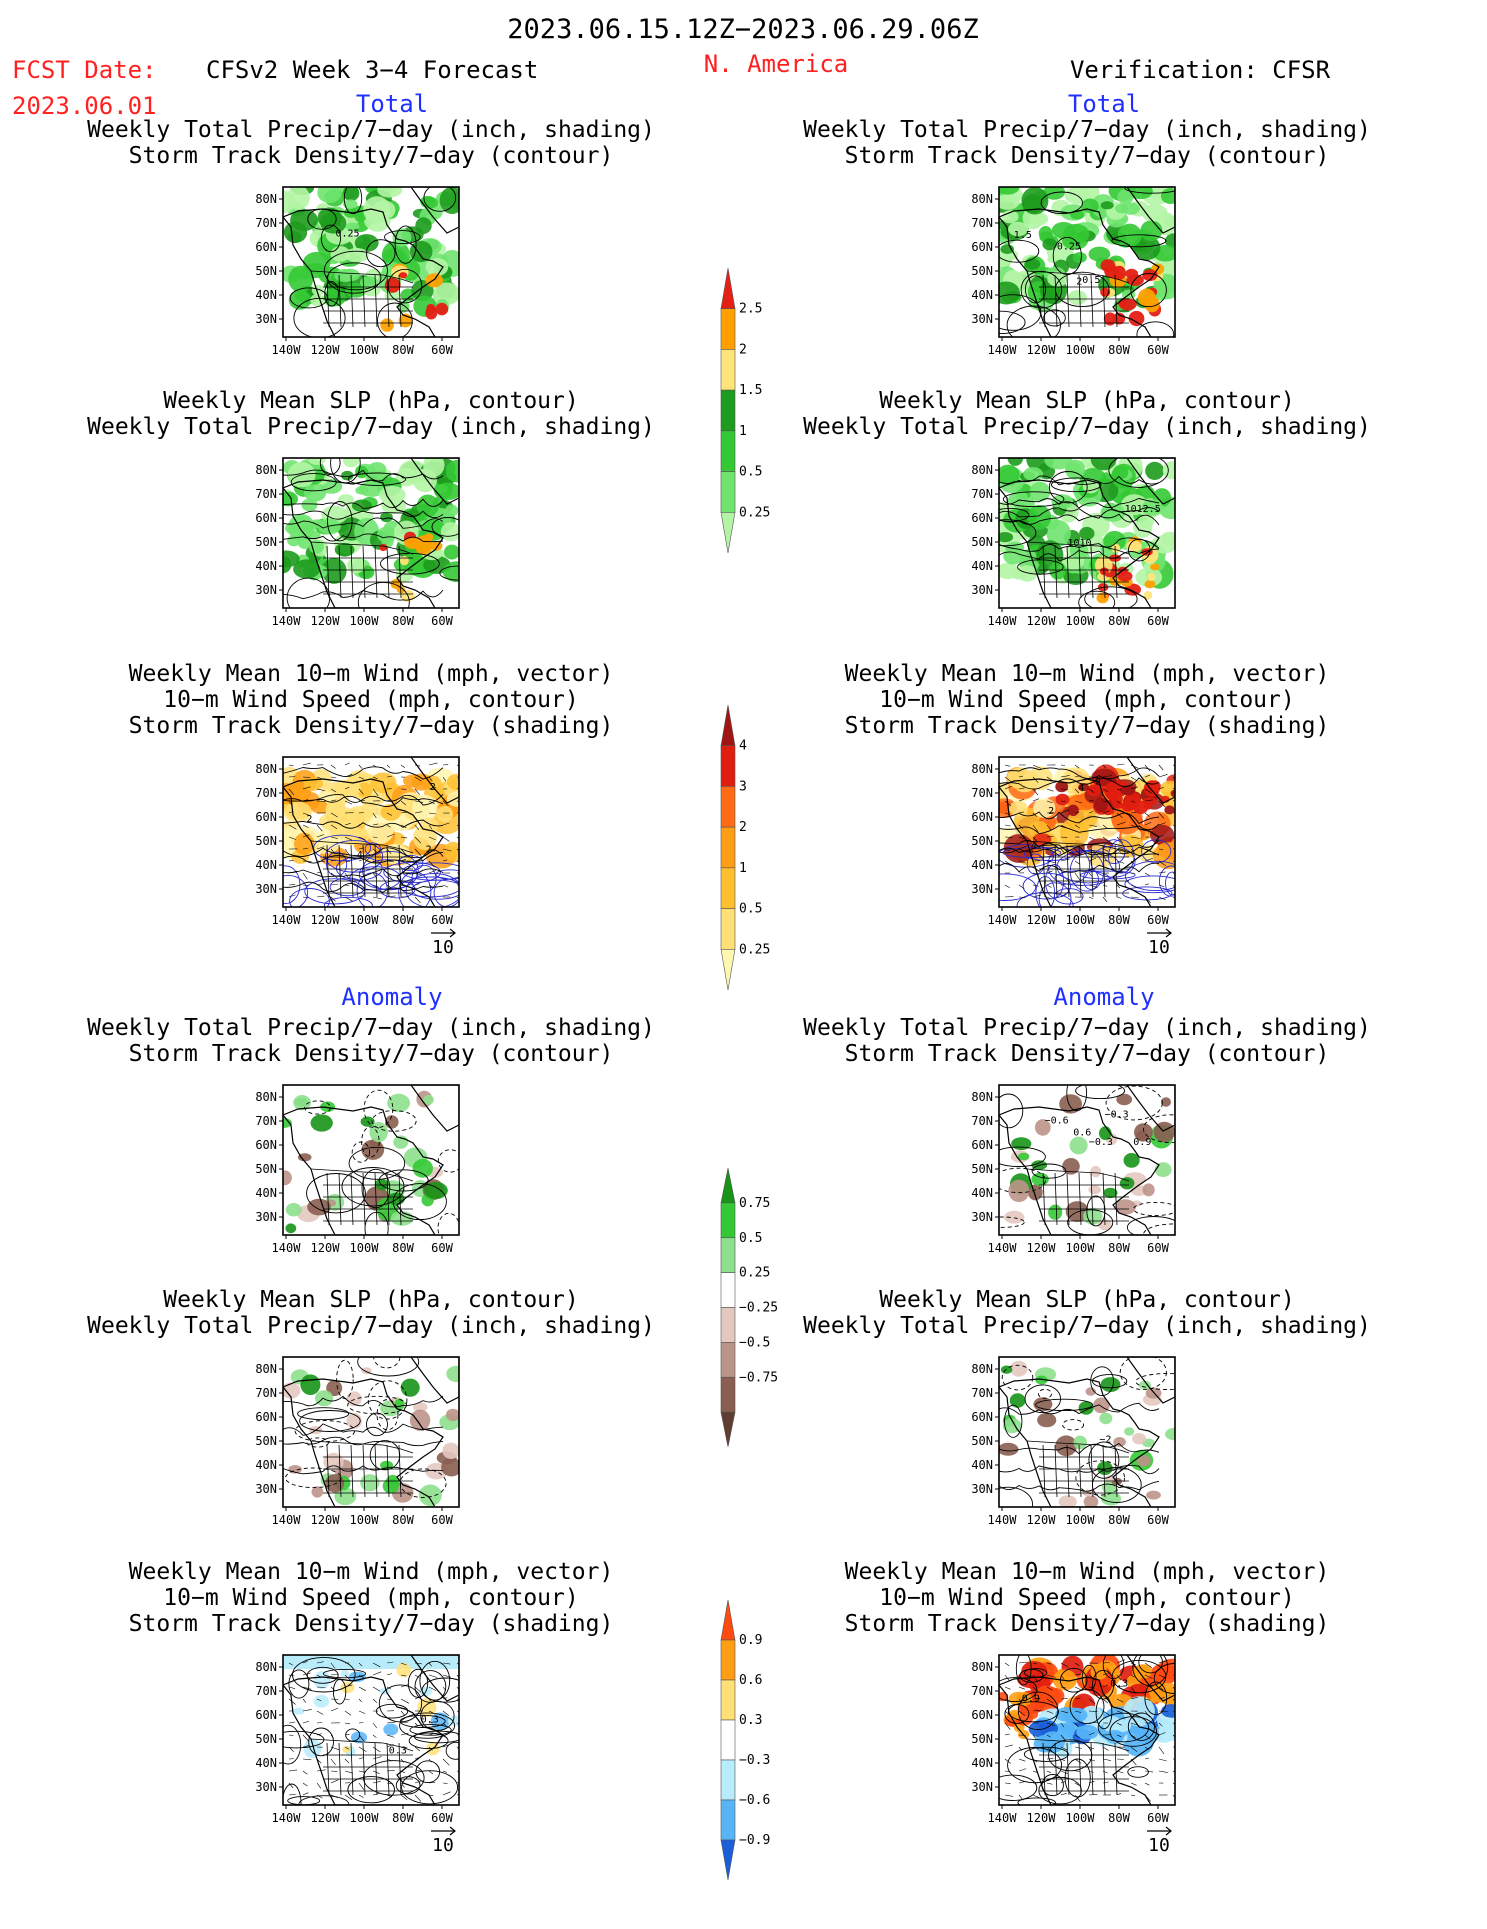 This screenshot has height=1929, width=1487. What do you see at coordinates (370, 1300) in the screenshot?
I see `panel-title-line: Weekly Mean SLP (hPa, contour)` at bounding box center [370, 1300].